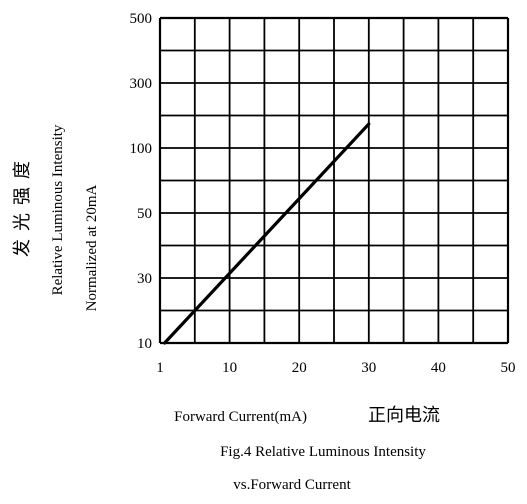 The height and width of the screenshot is (504, 527). What do you see at coordinates (141, 149) in the screenshot?
I see `y-tick-label: 100` at bounding box center [141, 149].